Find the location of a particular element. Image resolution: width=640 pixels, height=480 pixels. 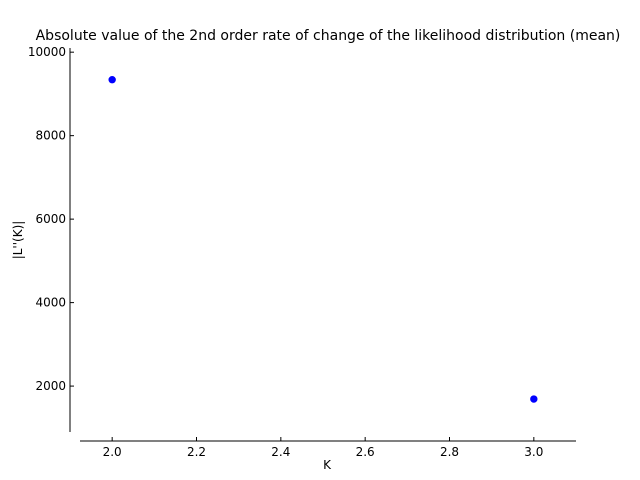

y-tick-label: 4000 is located at coordinates (50, 303).